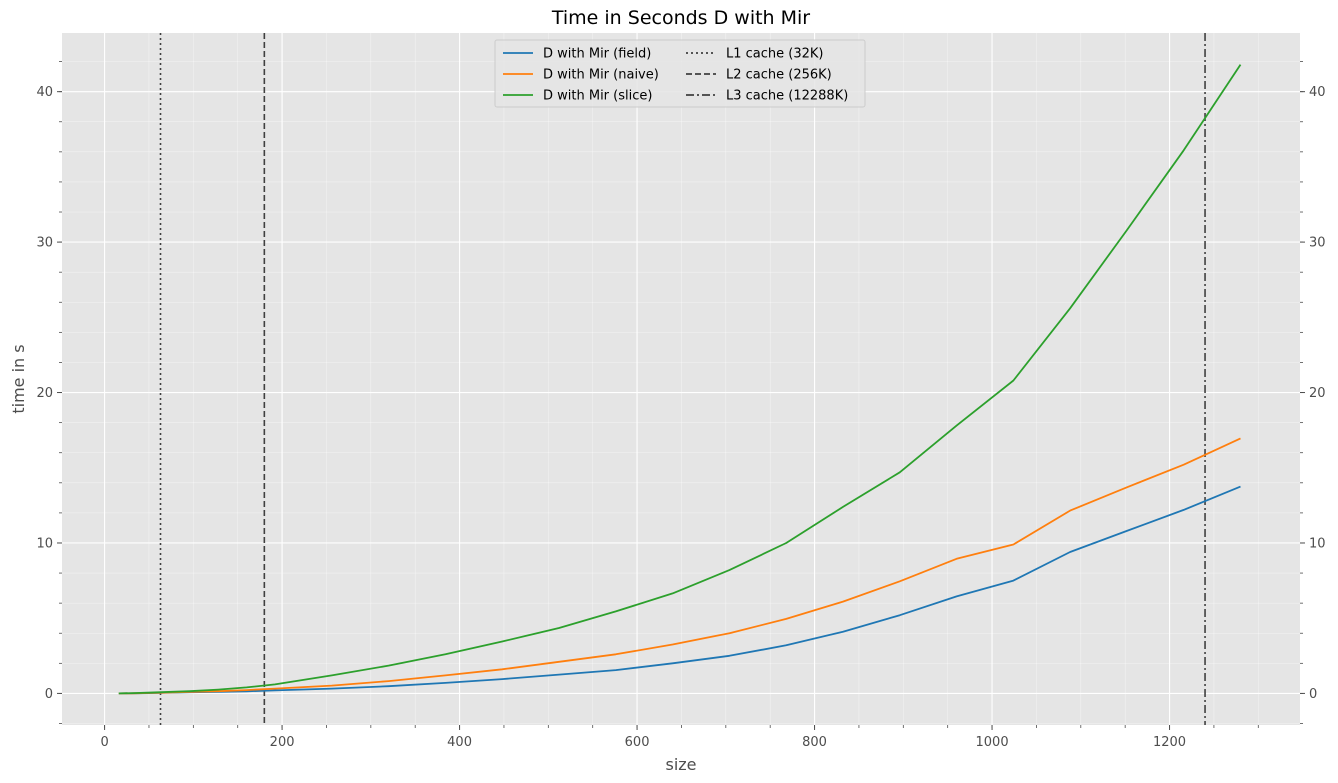  Describe the element at coordinates (637, 742) in the screenshot. I see `x-tick-label: 600` at that location.